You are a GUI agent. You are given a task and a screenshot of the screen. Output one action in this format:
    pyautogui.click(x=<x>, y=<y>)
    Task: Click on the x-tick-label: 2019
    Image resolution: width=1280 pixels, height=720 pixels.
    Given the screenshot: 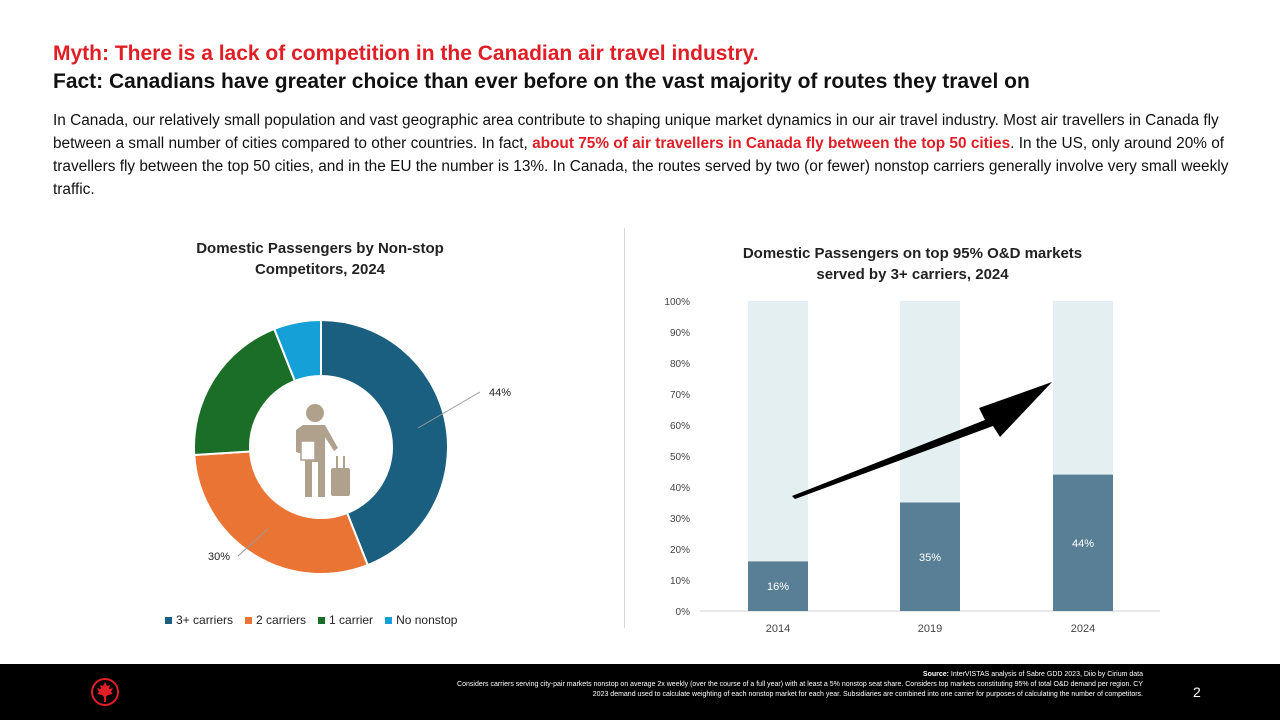 What is the action you would take?
    pyautogui.click(x=930, y=629)
    